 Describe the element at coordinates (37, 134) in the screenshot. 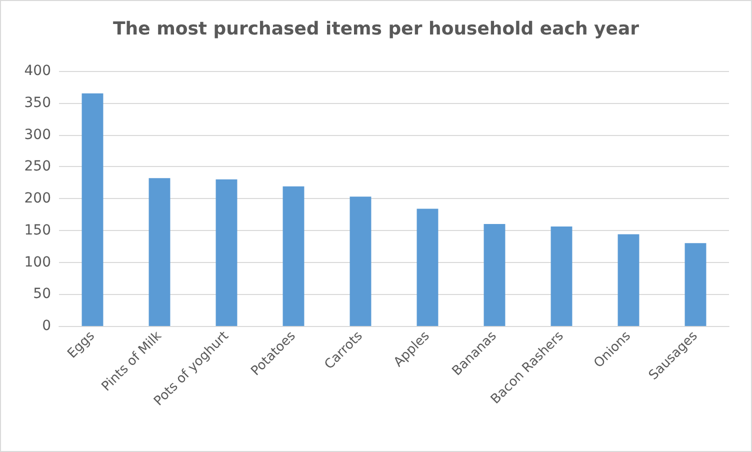

I see `y-tick-label: 300` at that location.